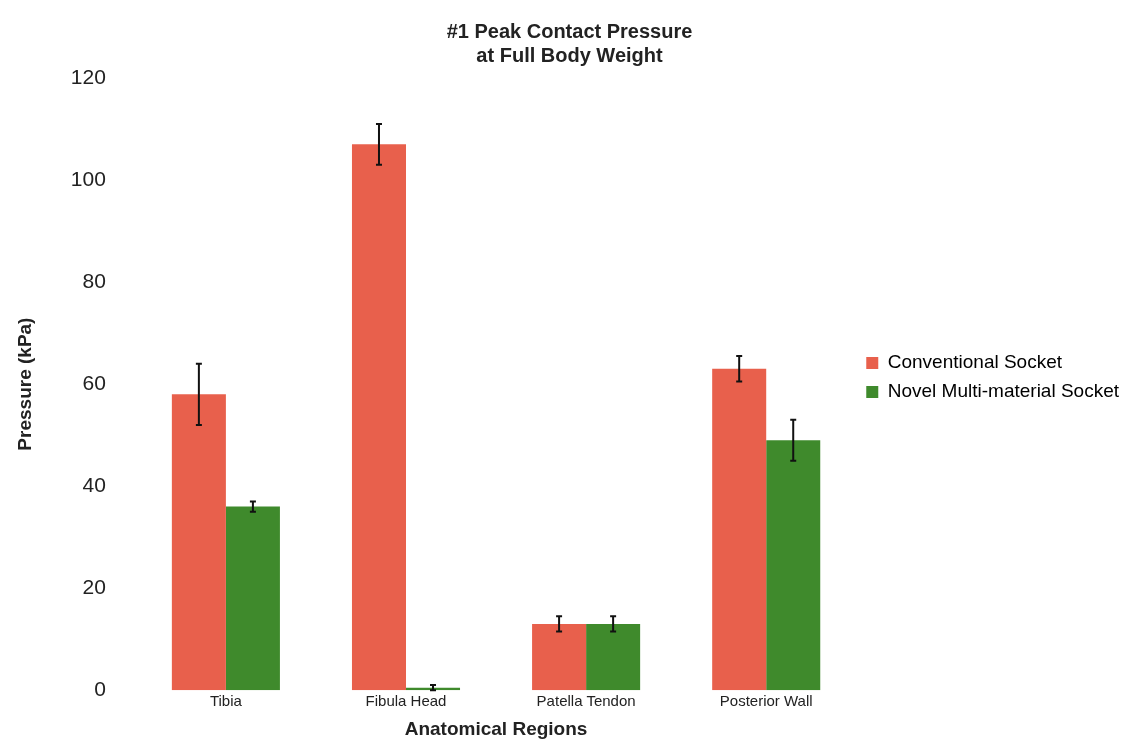 The image size is (1139, 755). I want to click on y-axis-title: Pressure (kPa), so click(24, 384).